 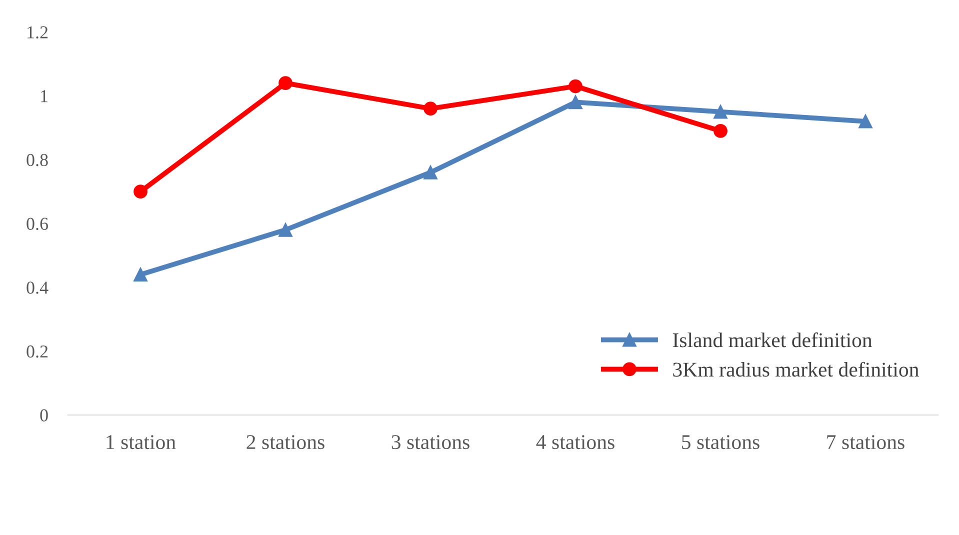 What do you see at coordinates (575, 442) in the screenshot?
I see `x-tick-label: 4 stations` at bounding box center [575, 442].